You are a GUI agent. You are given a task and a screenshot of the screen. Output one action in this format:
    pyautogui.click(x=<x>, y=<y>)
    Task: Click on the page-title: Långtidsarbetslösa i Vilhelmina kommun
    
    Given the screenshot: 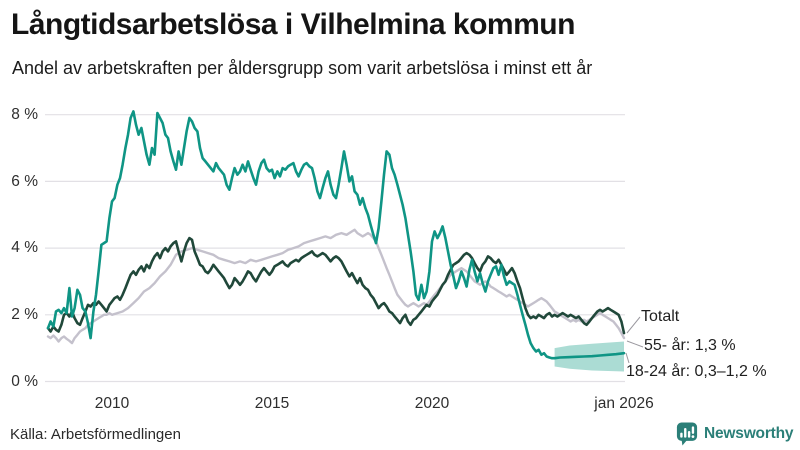 What is the action you would take?
    pyautogui.click(x=293, y=24)
    